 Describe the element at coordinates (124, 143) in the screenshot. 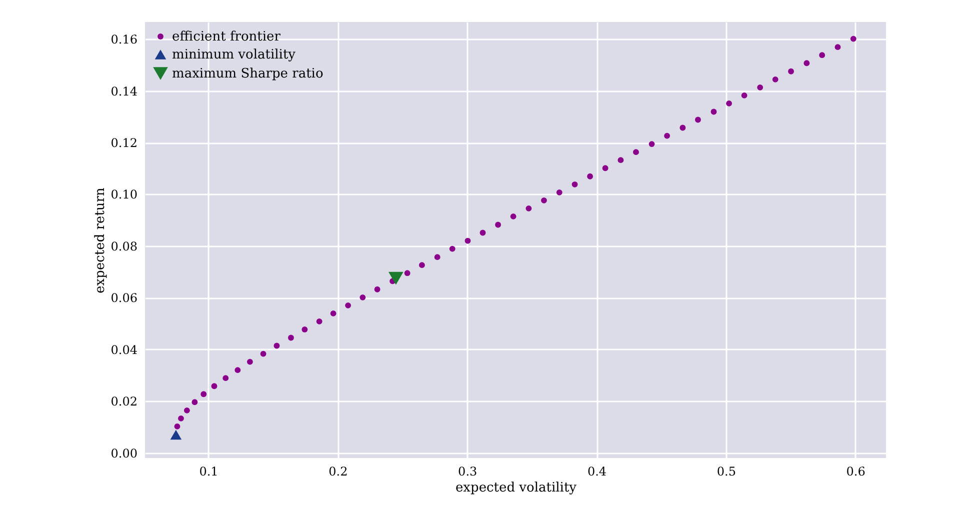

I see `y-tick-label: 0.12` at that location.